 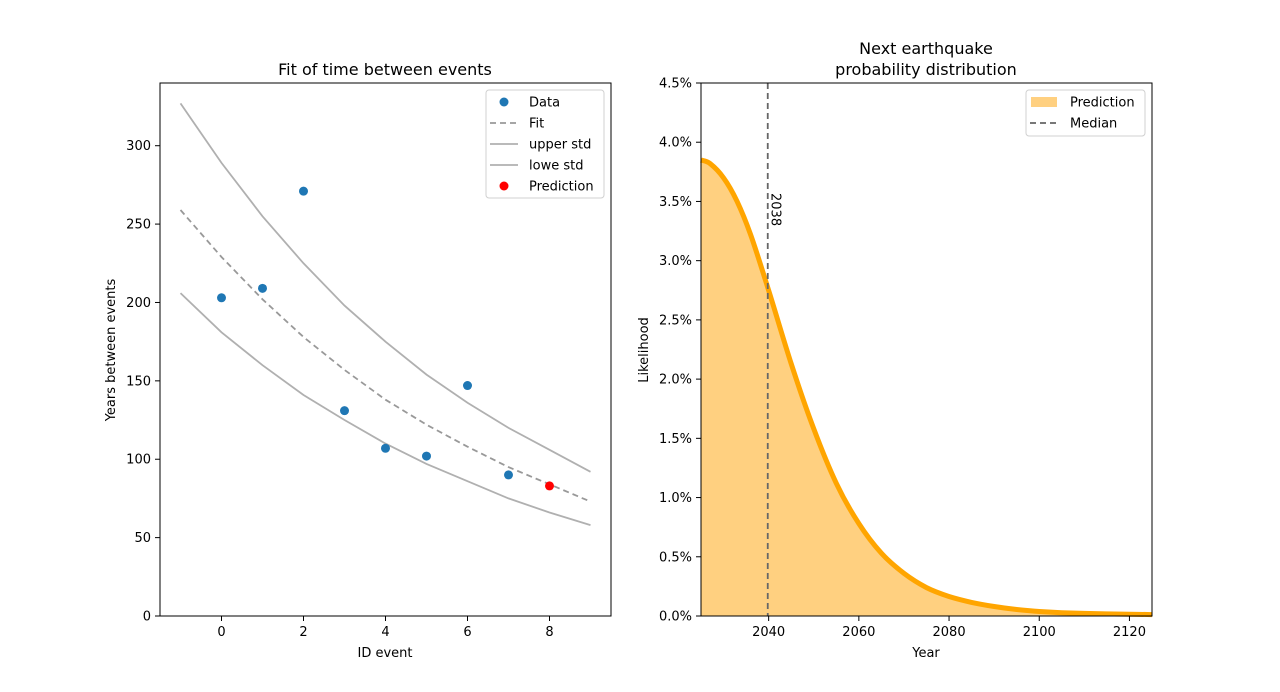 What do you see at coordinates (556, 166) in the screenshot?
I see `left-legend-label-3: lowe std` at bounding box center [556, 166].